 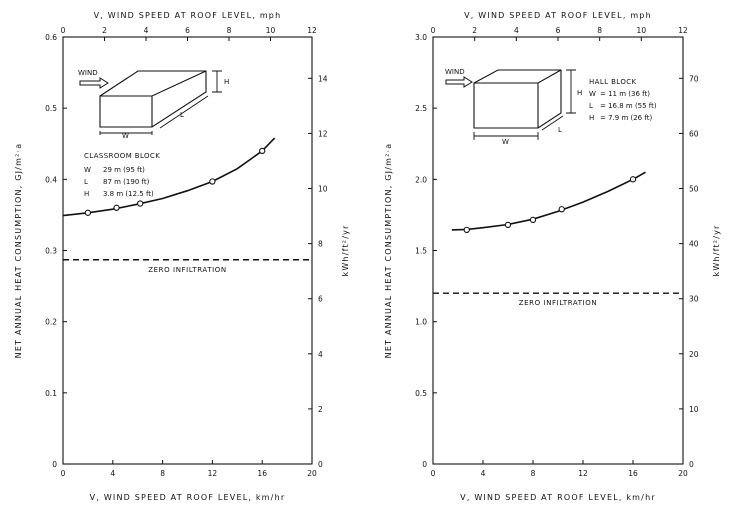 What do you see at coordinates (694, 299) in the screenshot?
I see `y2-tick-label: 30` at bounding box center [694, 299].